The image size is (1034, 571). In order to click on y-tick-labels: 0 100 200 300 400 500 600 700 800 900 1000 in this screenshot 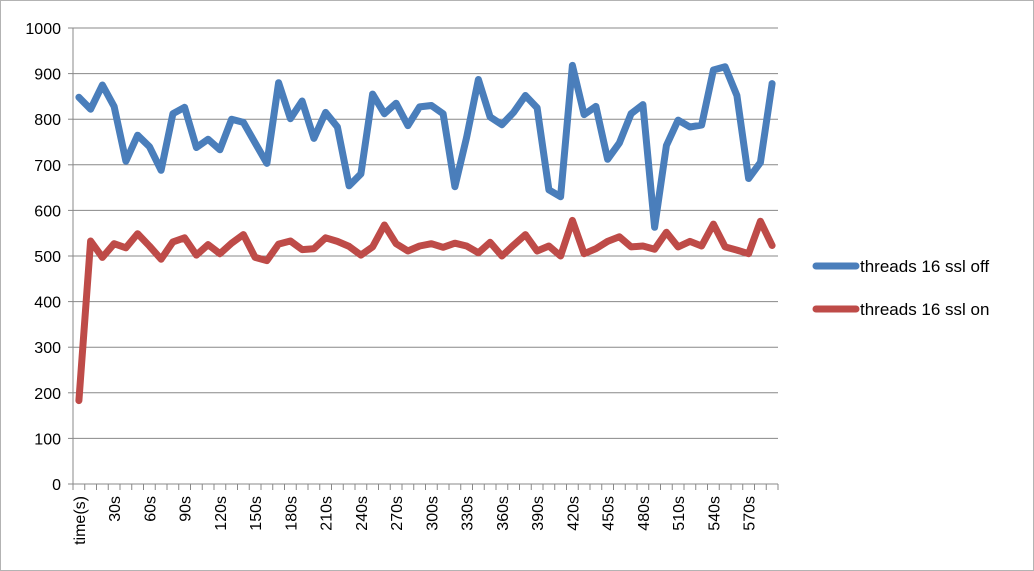, I will do `click(43, 257)`.